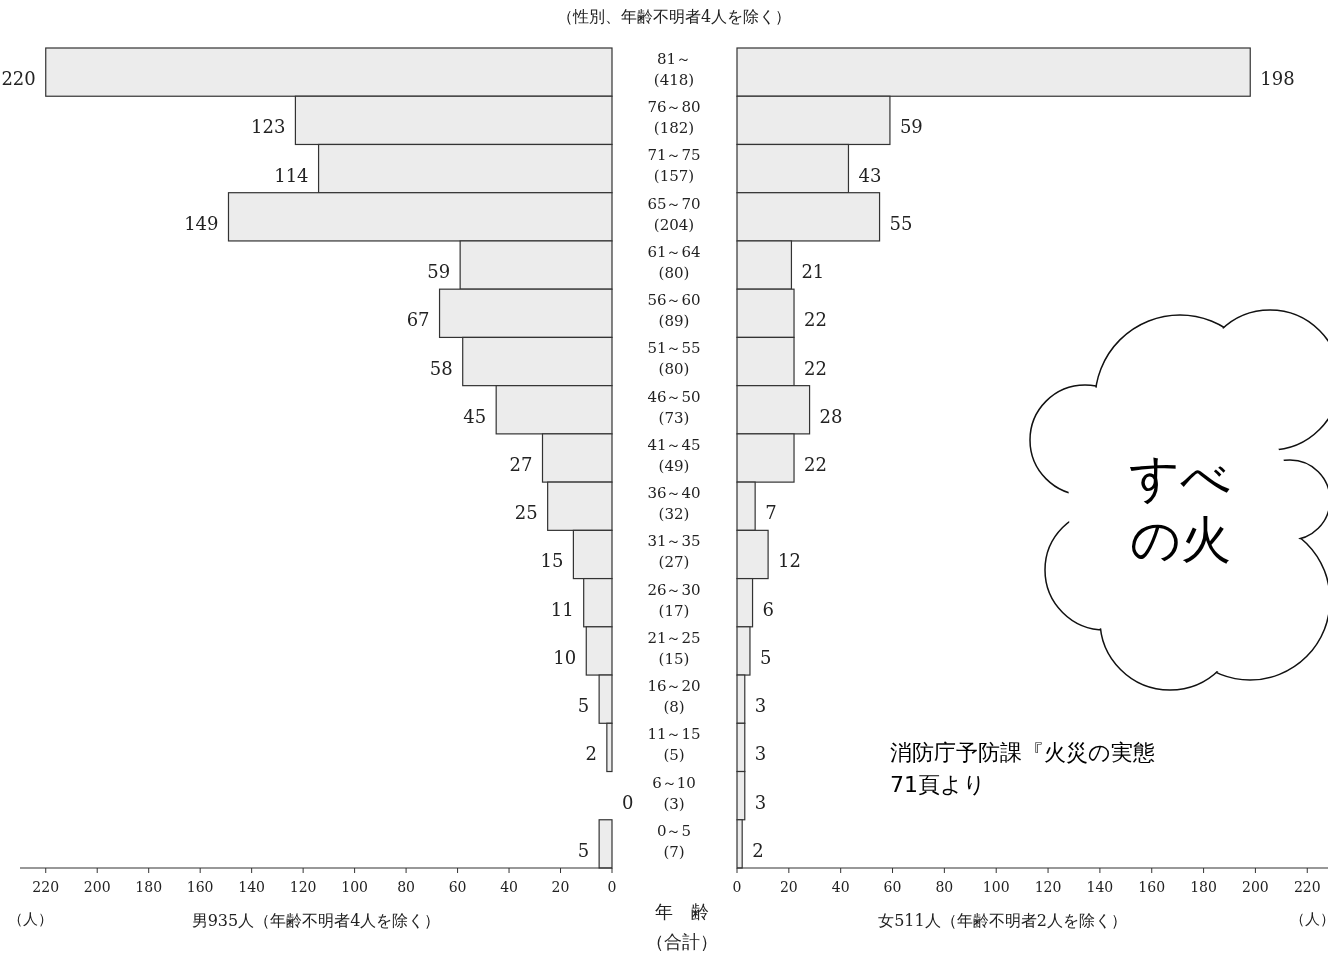  What do you see at coordinates (938, 784) in the screenshot?
I see `annotation: 71頁より` at bounding box center [938, 784].